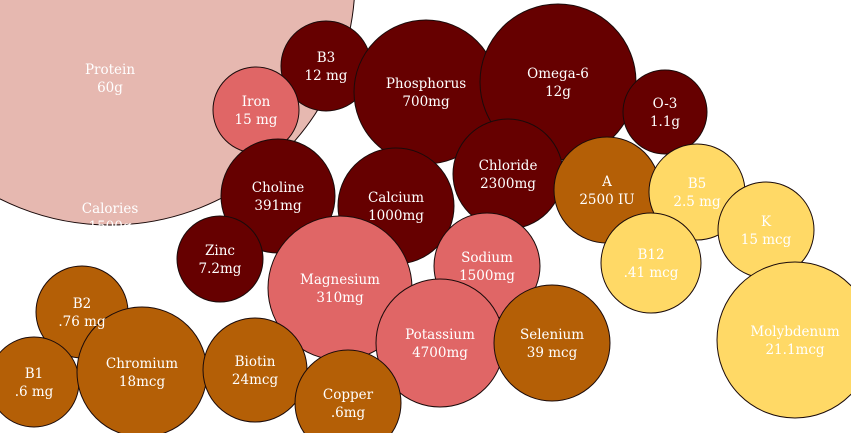  I want to click on bubble-name-calcium: Calcium, so click(396, 198).